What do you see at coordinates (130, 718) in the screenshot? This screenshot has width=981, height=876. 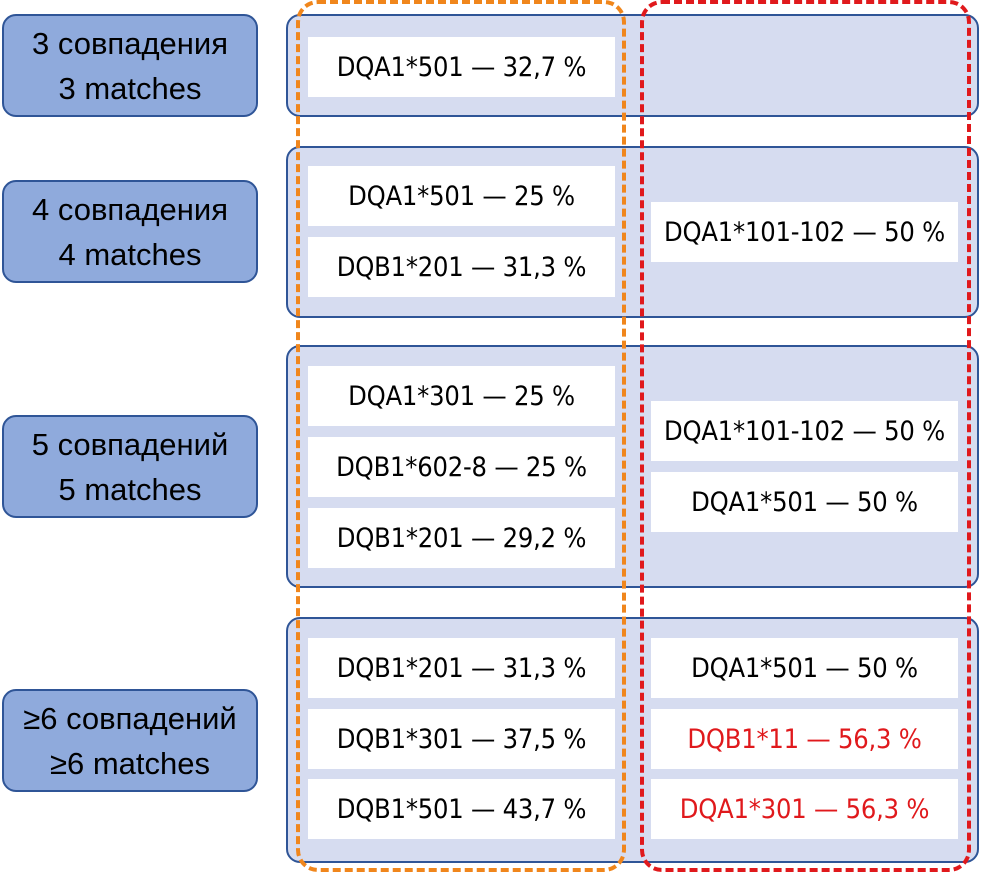 I see `row-label-ru: ≥6 совпадений` at bounding box center [130, 718].